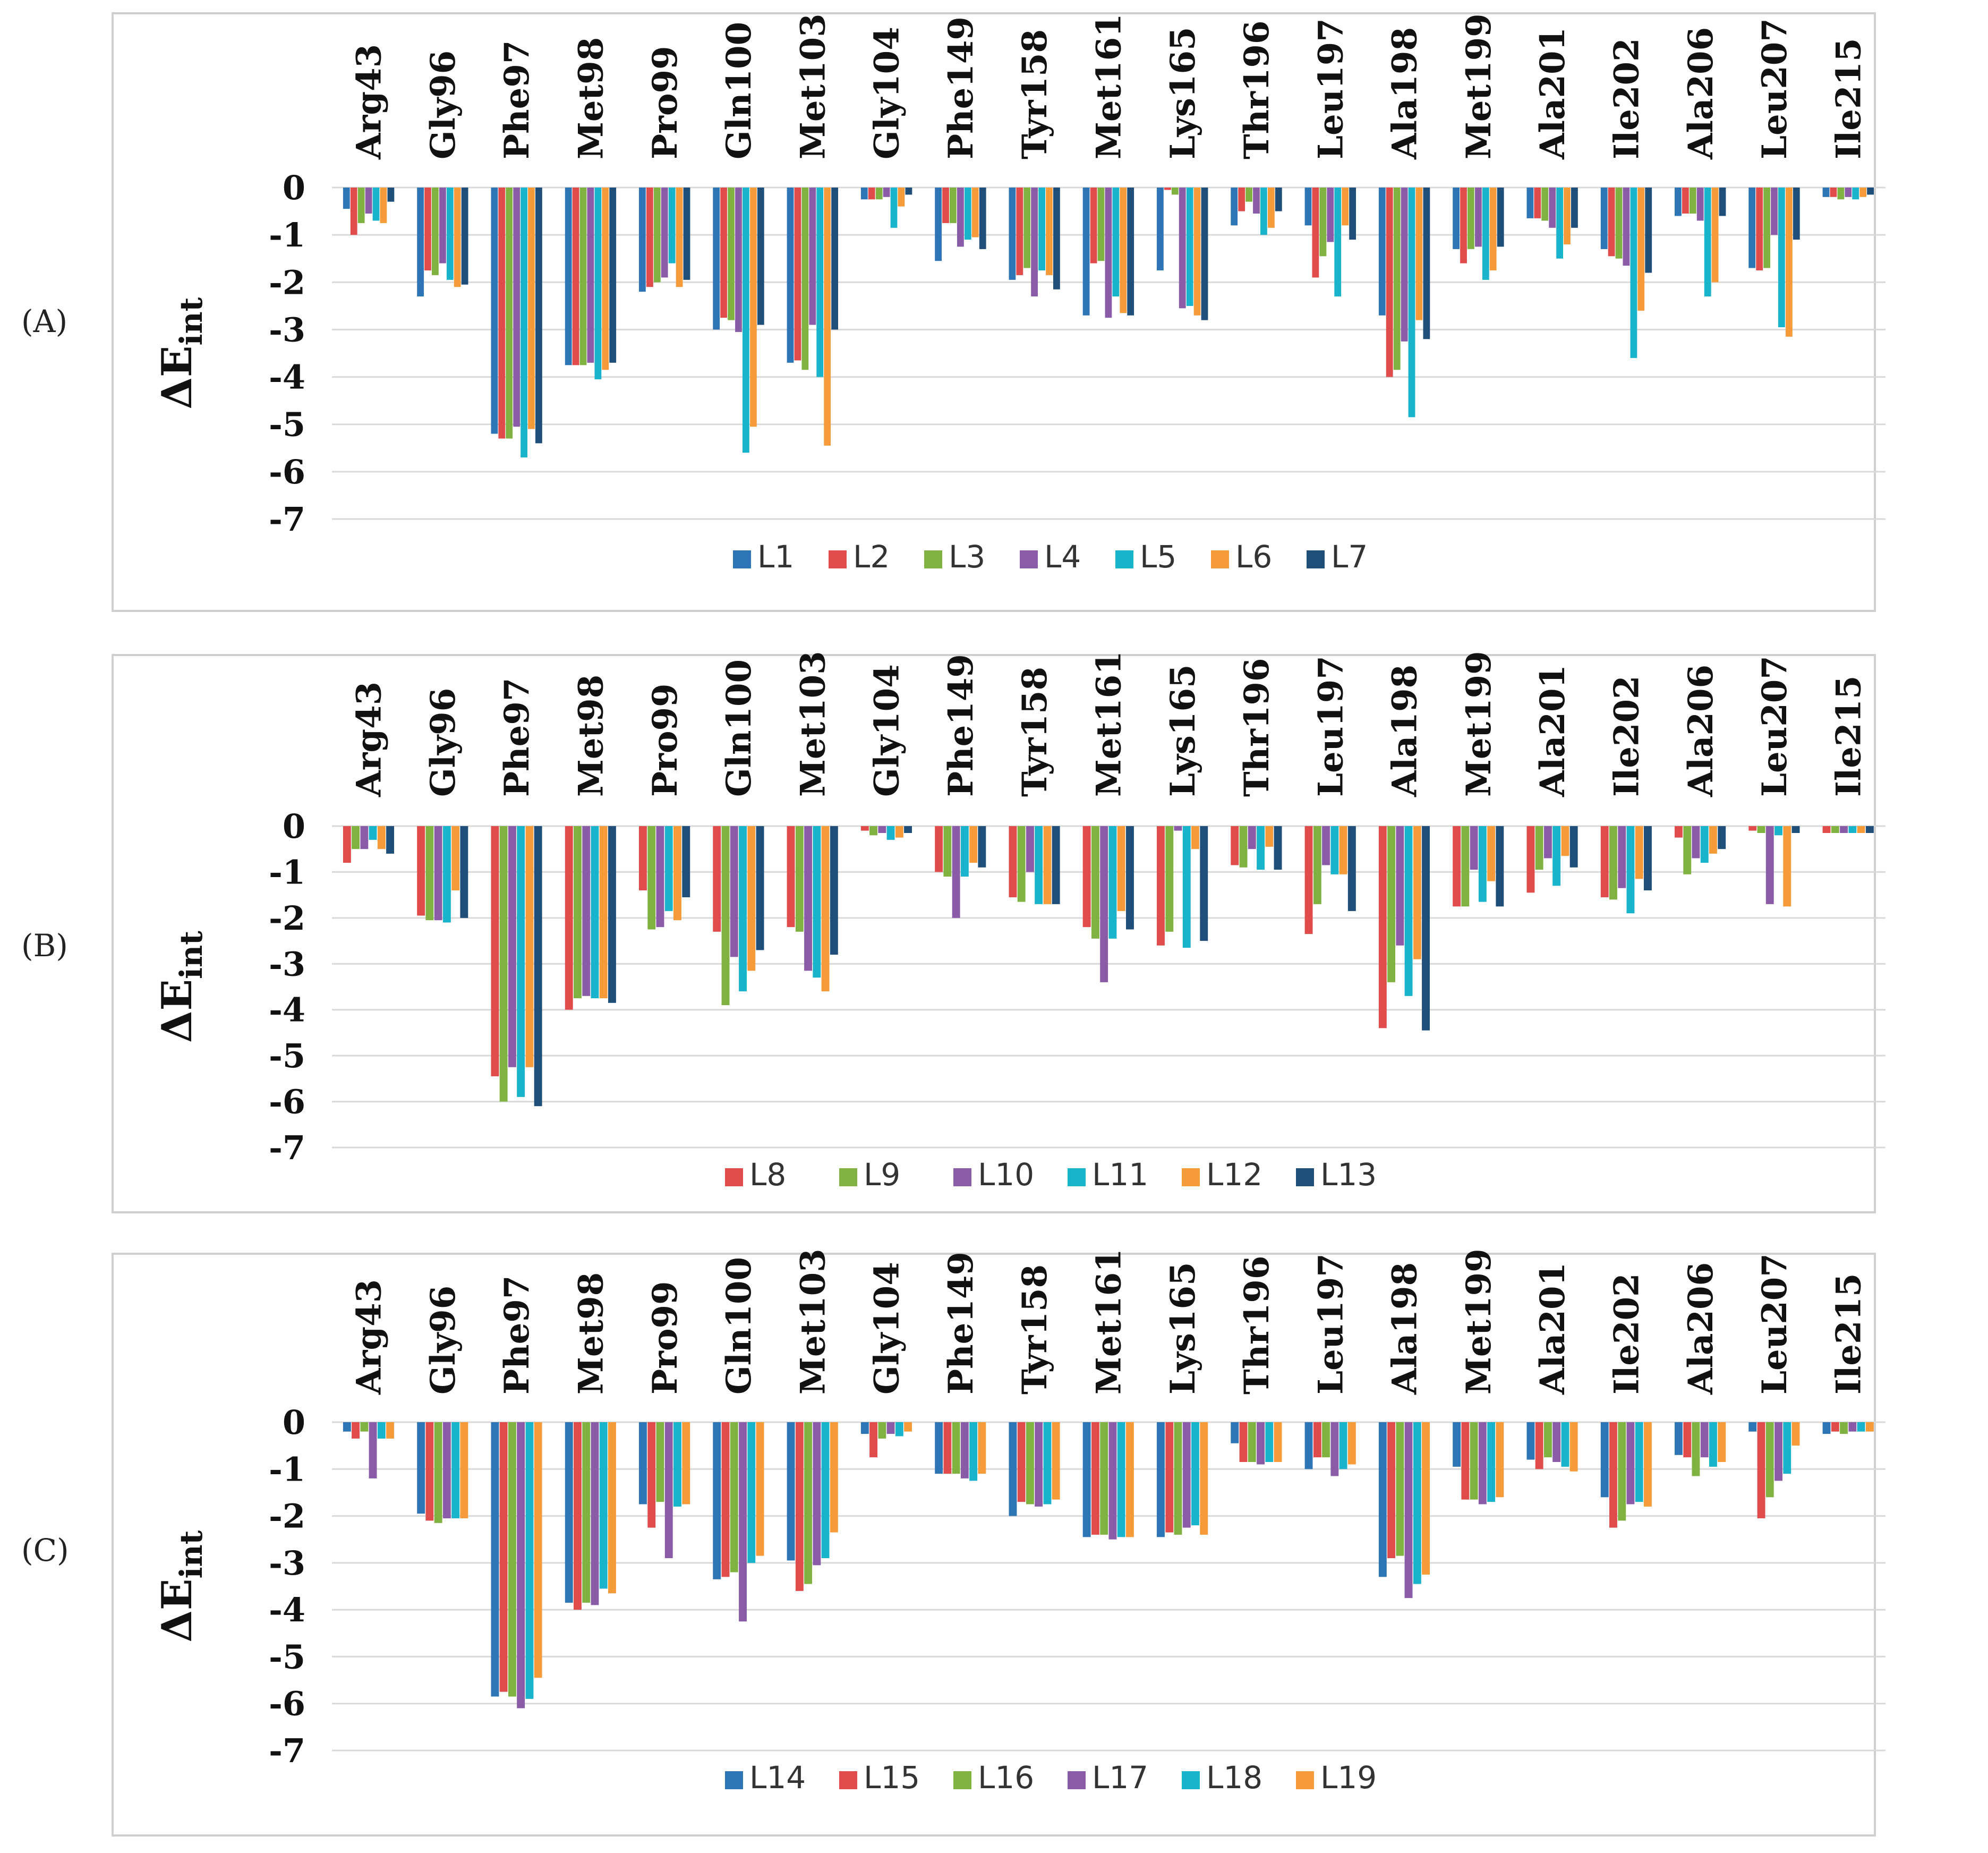  What do you see at coordinates (1426, 1498) in the screenshot?
I see `bar-L19-Ala198` at bounding box center [1426, 1498].